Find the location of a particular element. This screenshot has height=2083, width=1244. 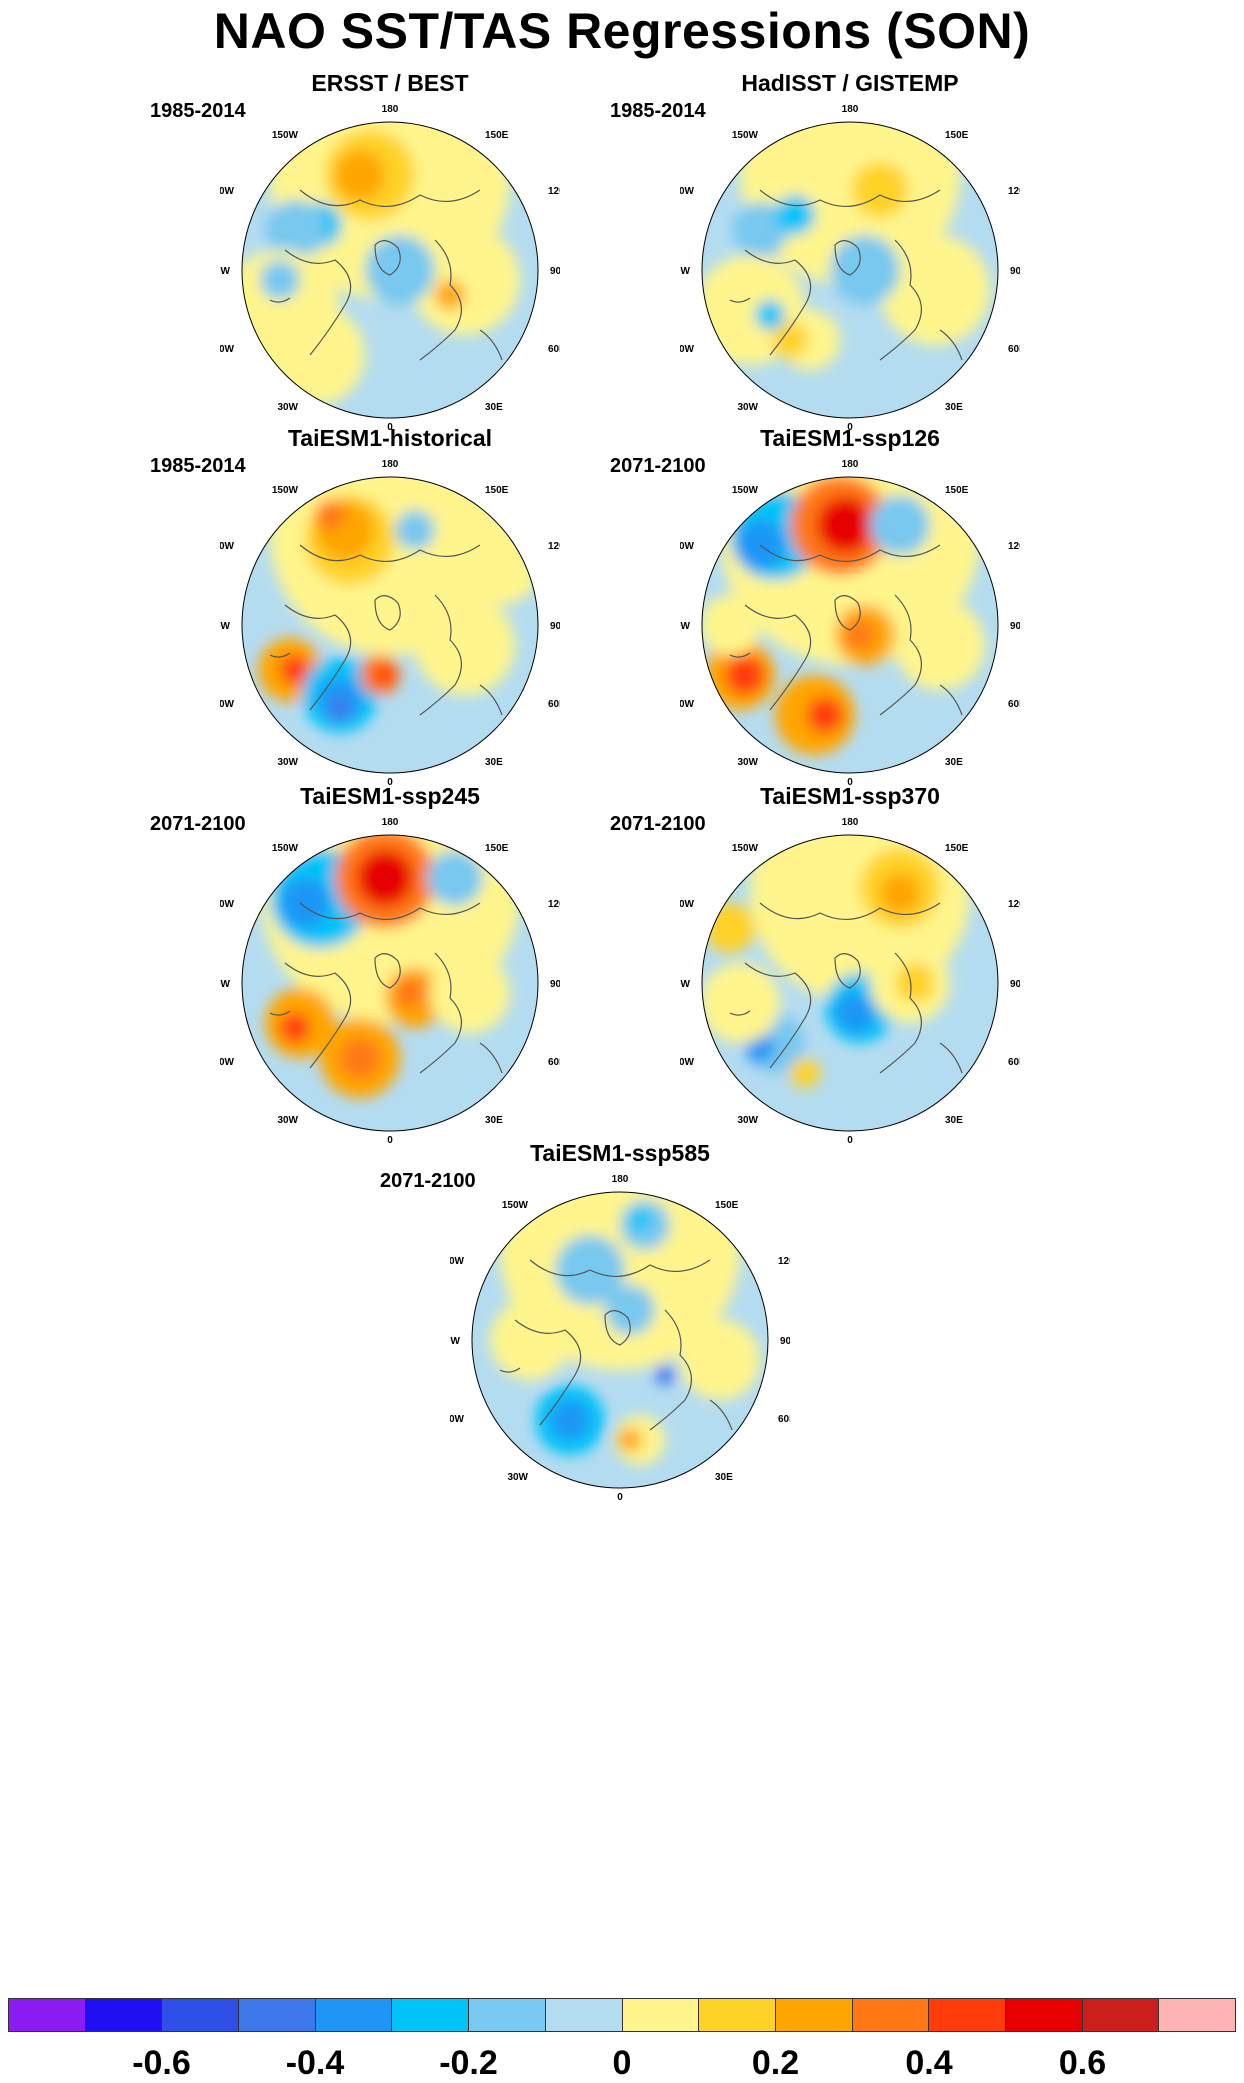

colorbar-tick-label: 0 is located at coordinates (622, 2063).